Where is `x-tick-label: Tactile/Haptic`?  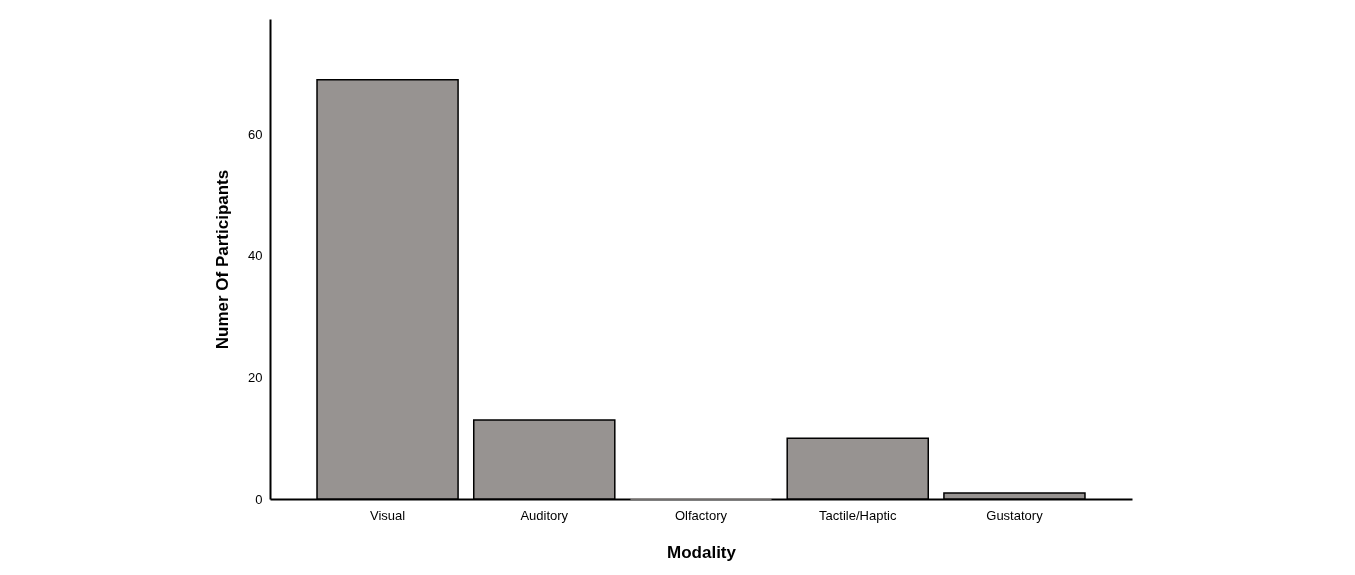 x-tick-label: Tactile/Haptic is located at coordinates (858, 515).